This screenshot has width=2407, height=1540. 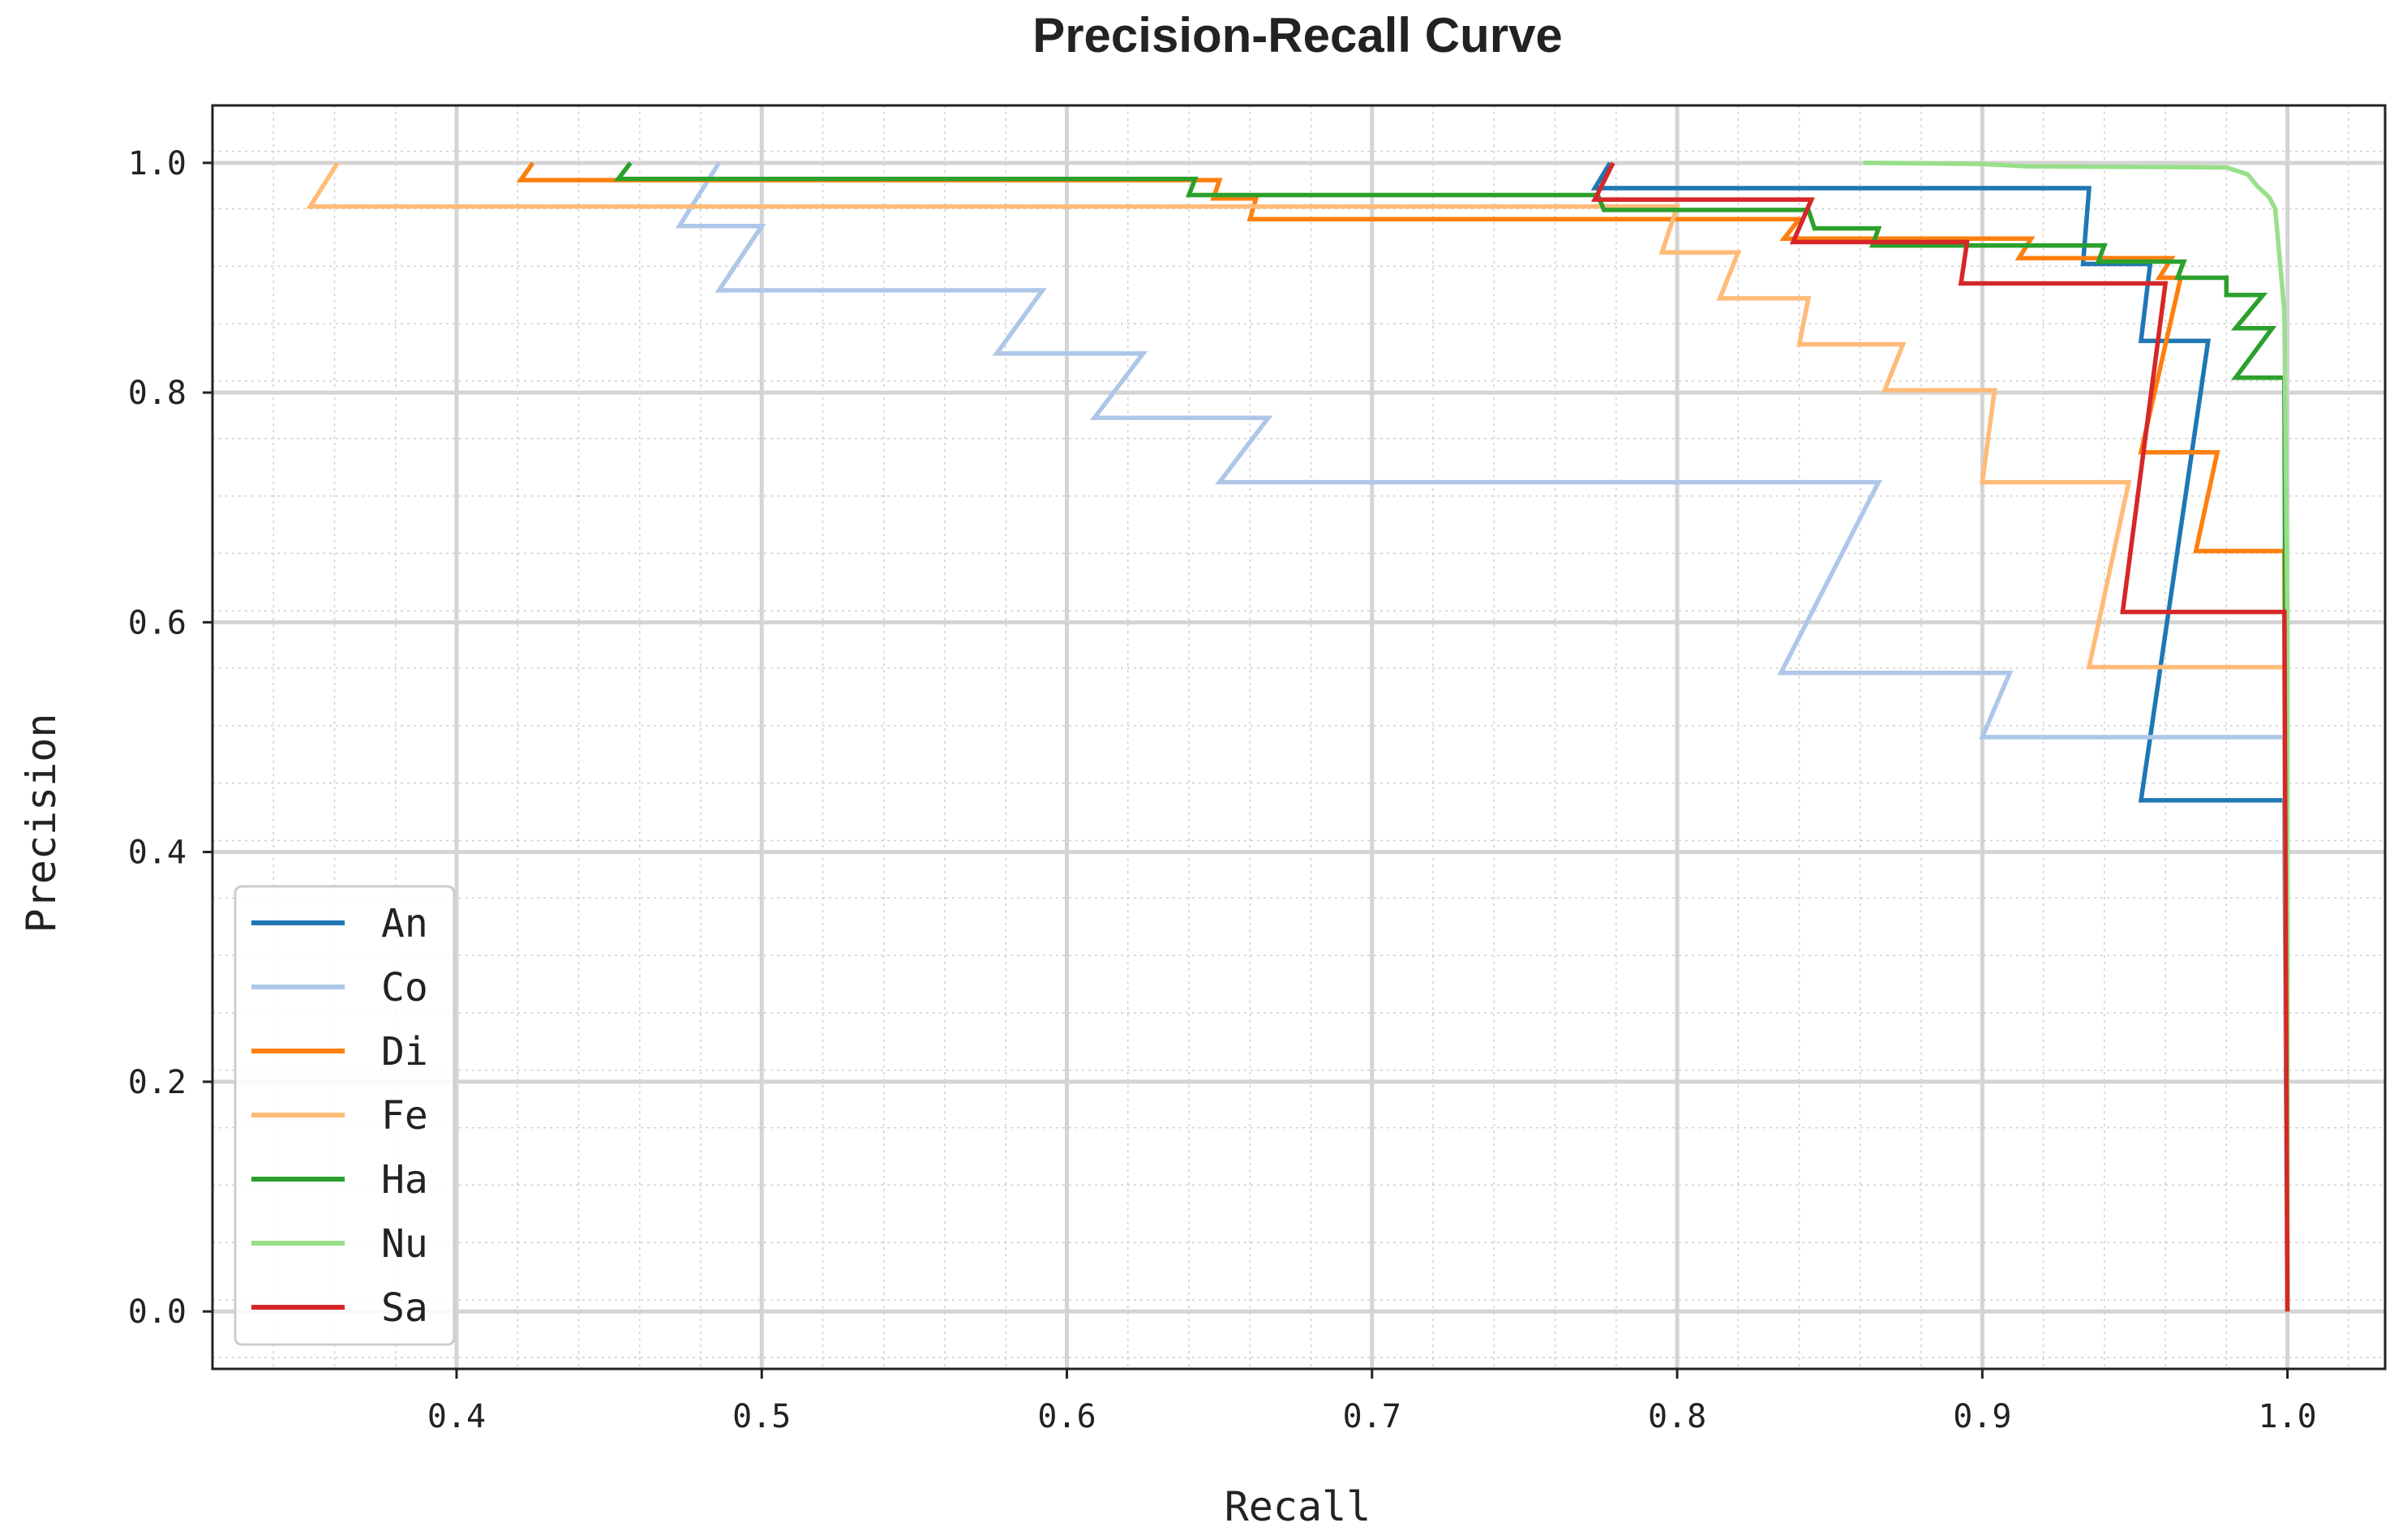 I want to click on legend-label-co: Co, so click(x=404, y=987).